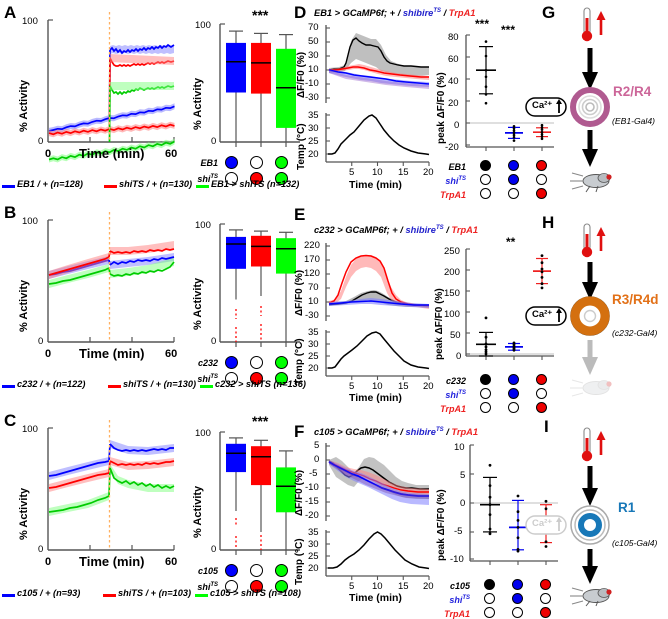  I want to click on panel-e-sc-tick-2: 150, so click(452, 293).